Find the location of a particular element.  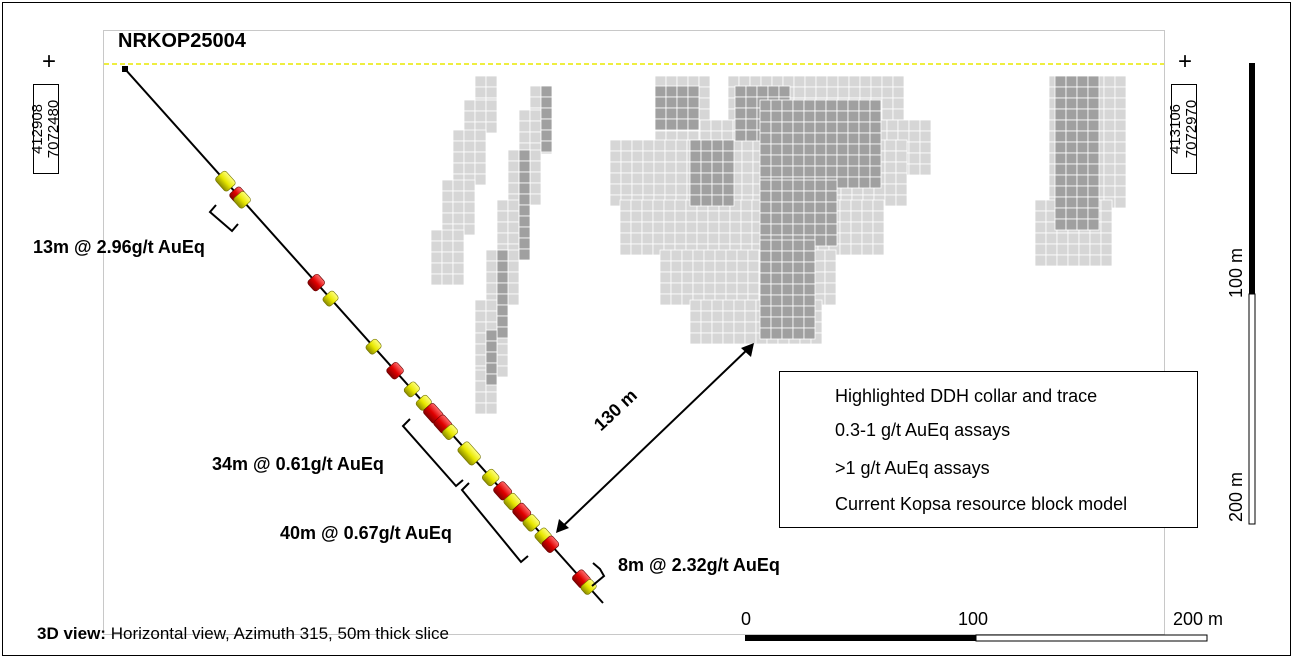

assay-low-grade is located at coordinates (411, 389).